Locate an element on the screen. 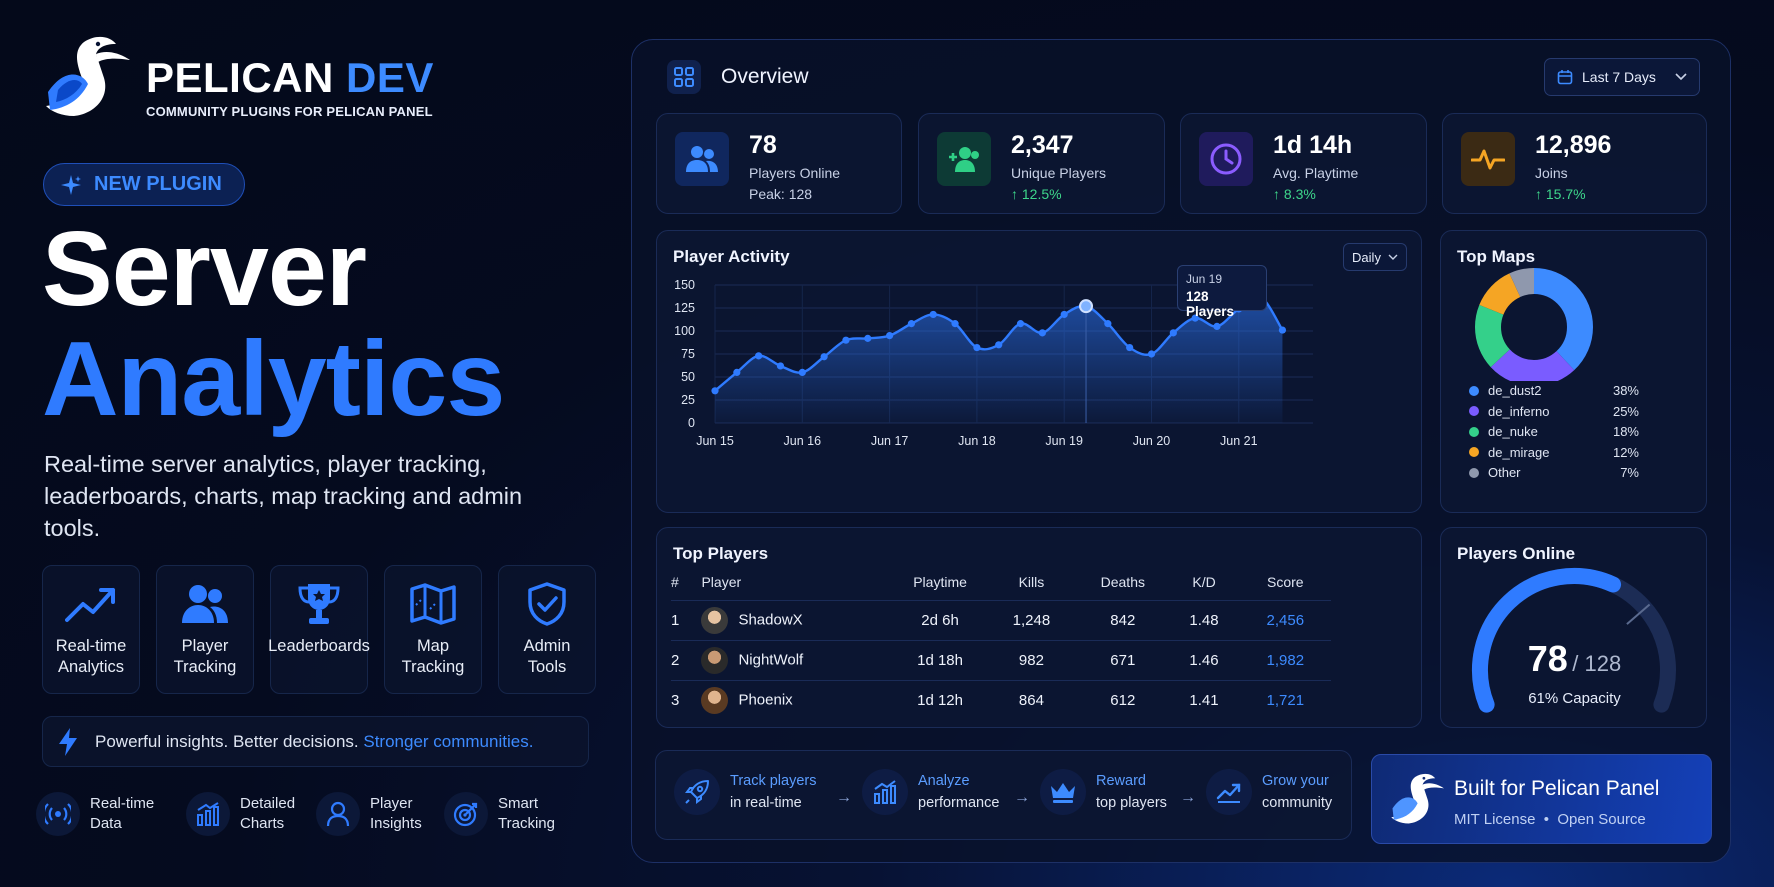 Image resolution: width=1774 pixels, height=887 pixels. cell-deaths: 842 is located at coordinates (1123, 619).